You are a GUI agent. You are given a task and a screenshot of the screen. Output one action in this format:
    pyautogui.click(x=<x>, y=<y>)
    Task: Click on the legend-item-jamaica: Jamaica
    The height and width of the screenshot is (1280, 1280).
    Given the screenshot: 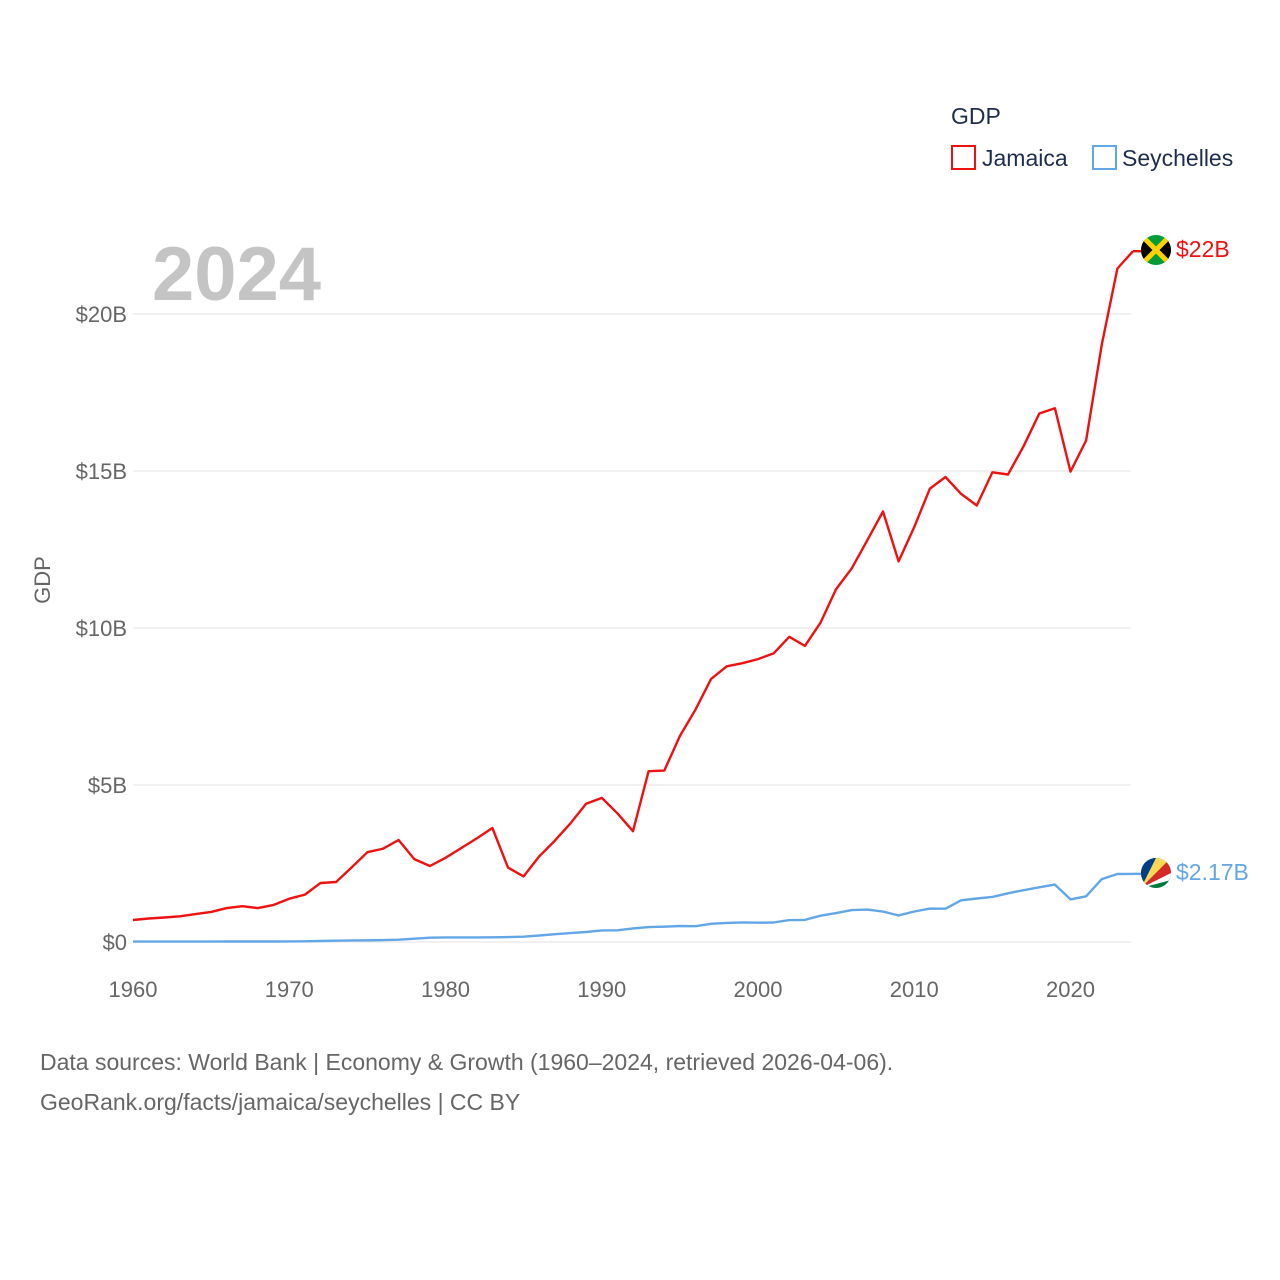 What is the action you would take?
    pyautogui.click(x=1009, y=158)
    